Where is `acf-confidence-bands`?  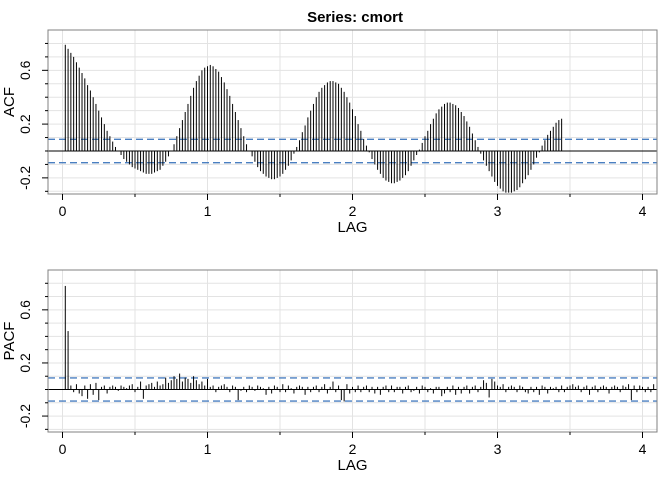
acf-confidence-bands is located at coordinates (352, 151).